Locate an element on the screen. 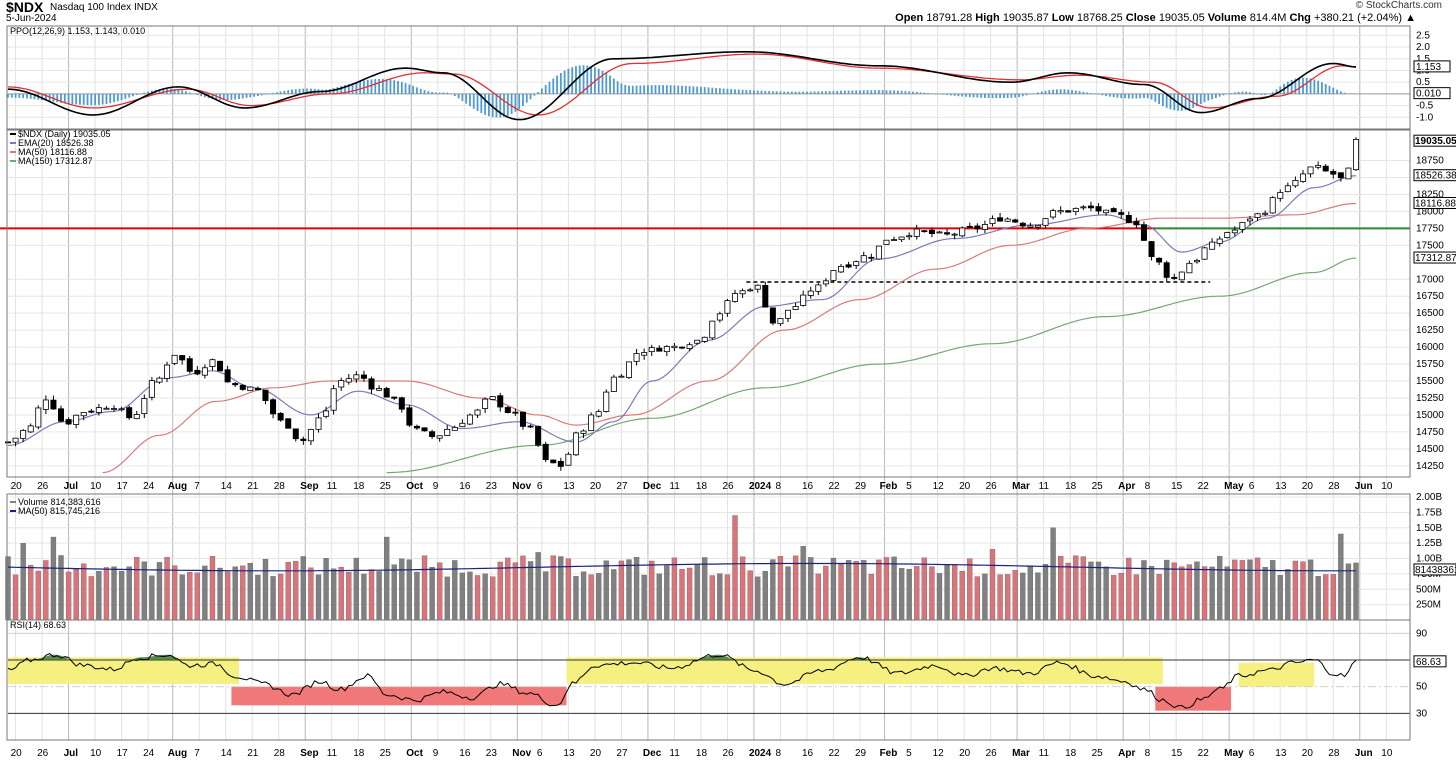 This screenshot has width=1456, height=763. x-tick-label: 23 is located at coordinates (492, 753).